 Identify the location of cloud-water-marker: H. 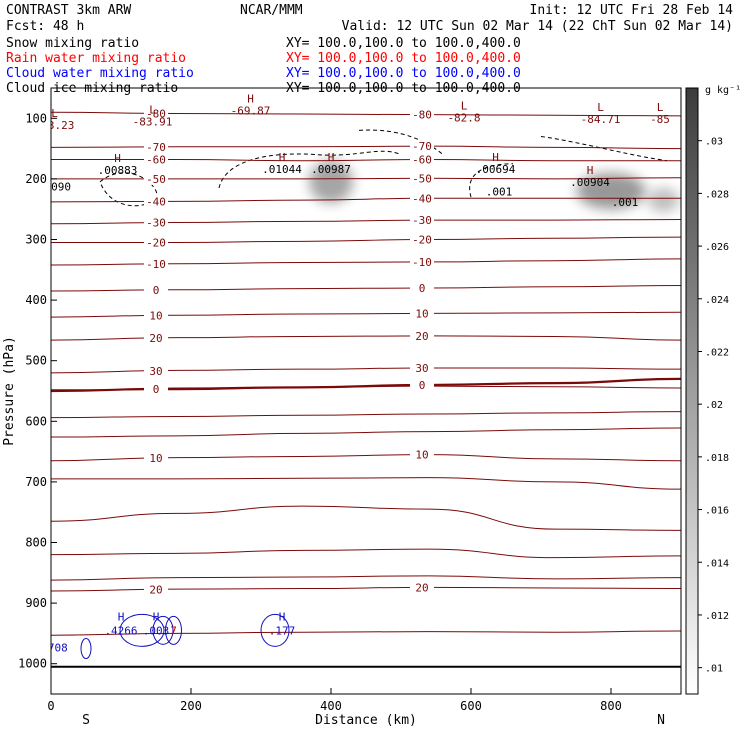
(121, 616).